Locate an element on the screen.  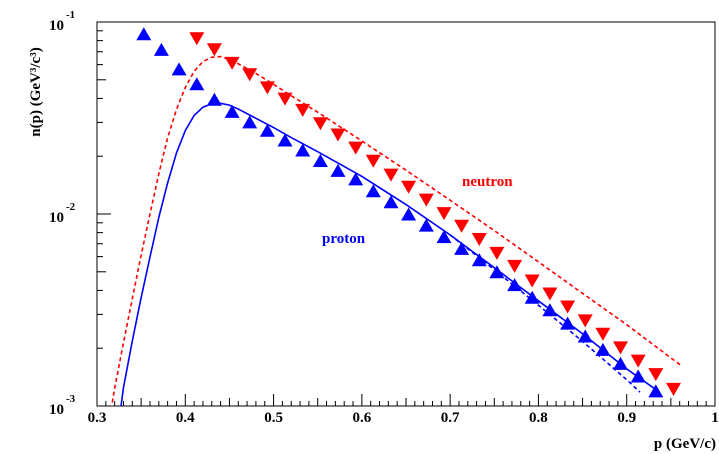
x-tick-label: 0.5 is located at coordinates (273, 418).